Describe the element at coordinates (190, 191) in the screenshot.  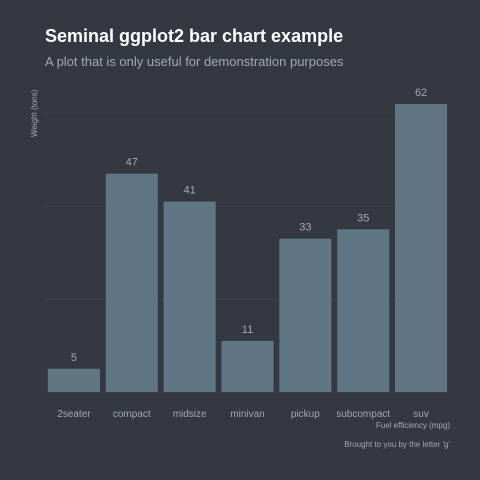
I see `data-label-midsize: 41` at that location.